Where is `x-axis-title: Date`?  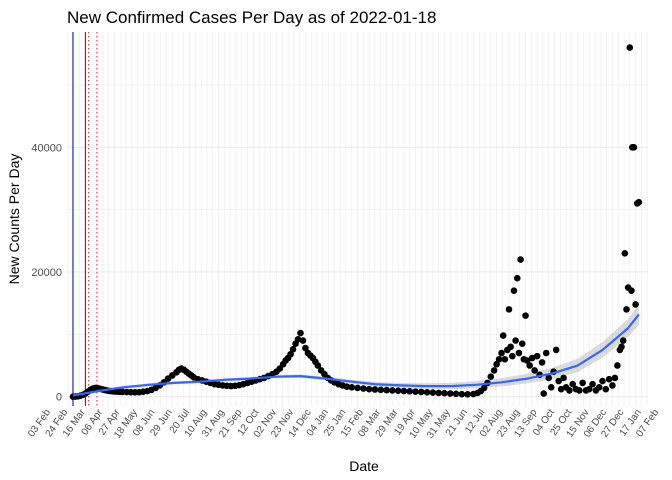
x-axis-title: Date is located at coordinates (364, 466).